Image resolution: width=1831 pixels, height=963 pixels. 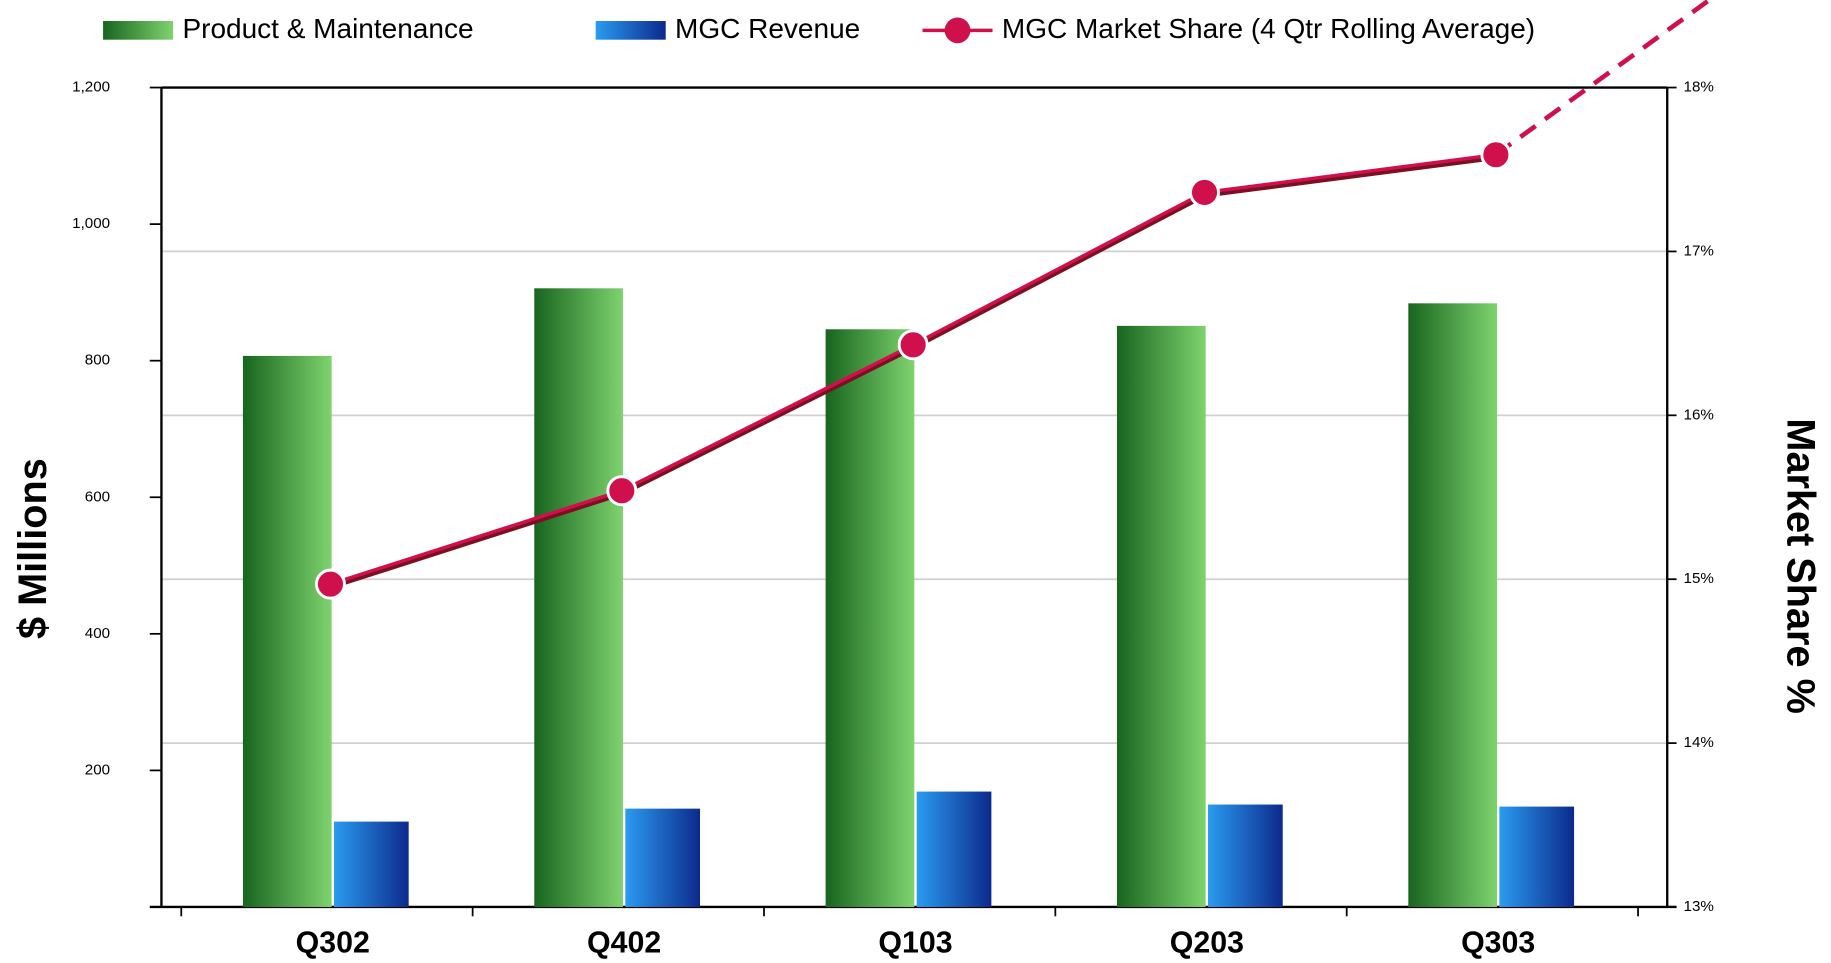 I want to click on y2-tick-label: 17%, so click(x=1699, y=250).